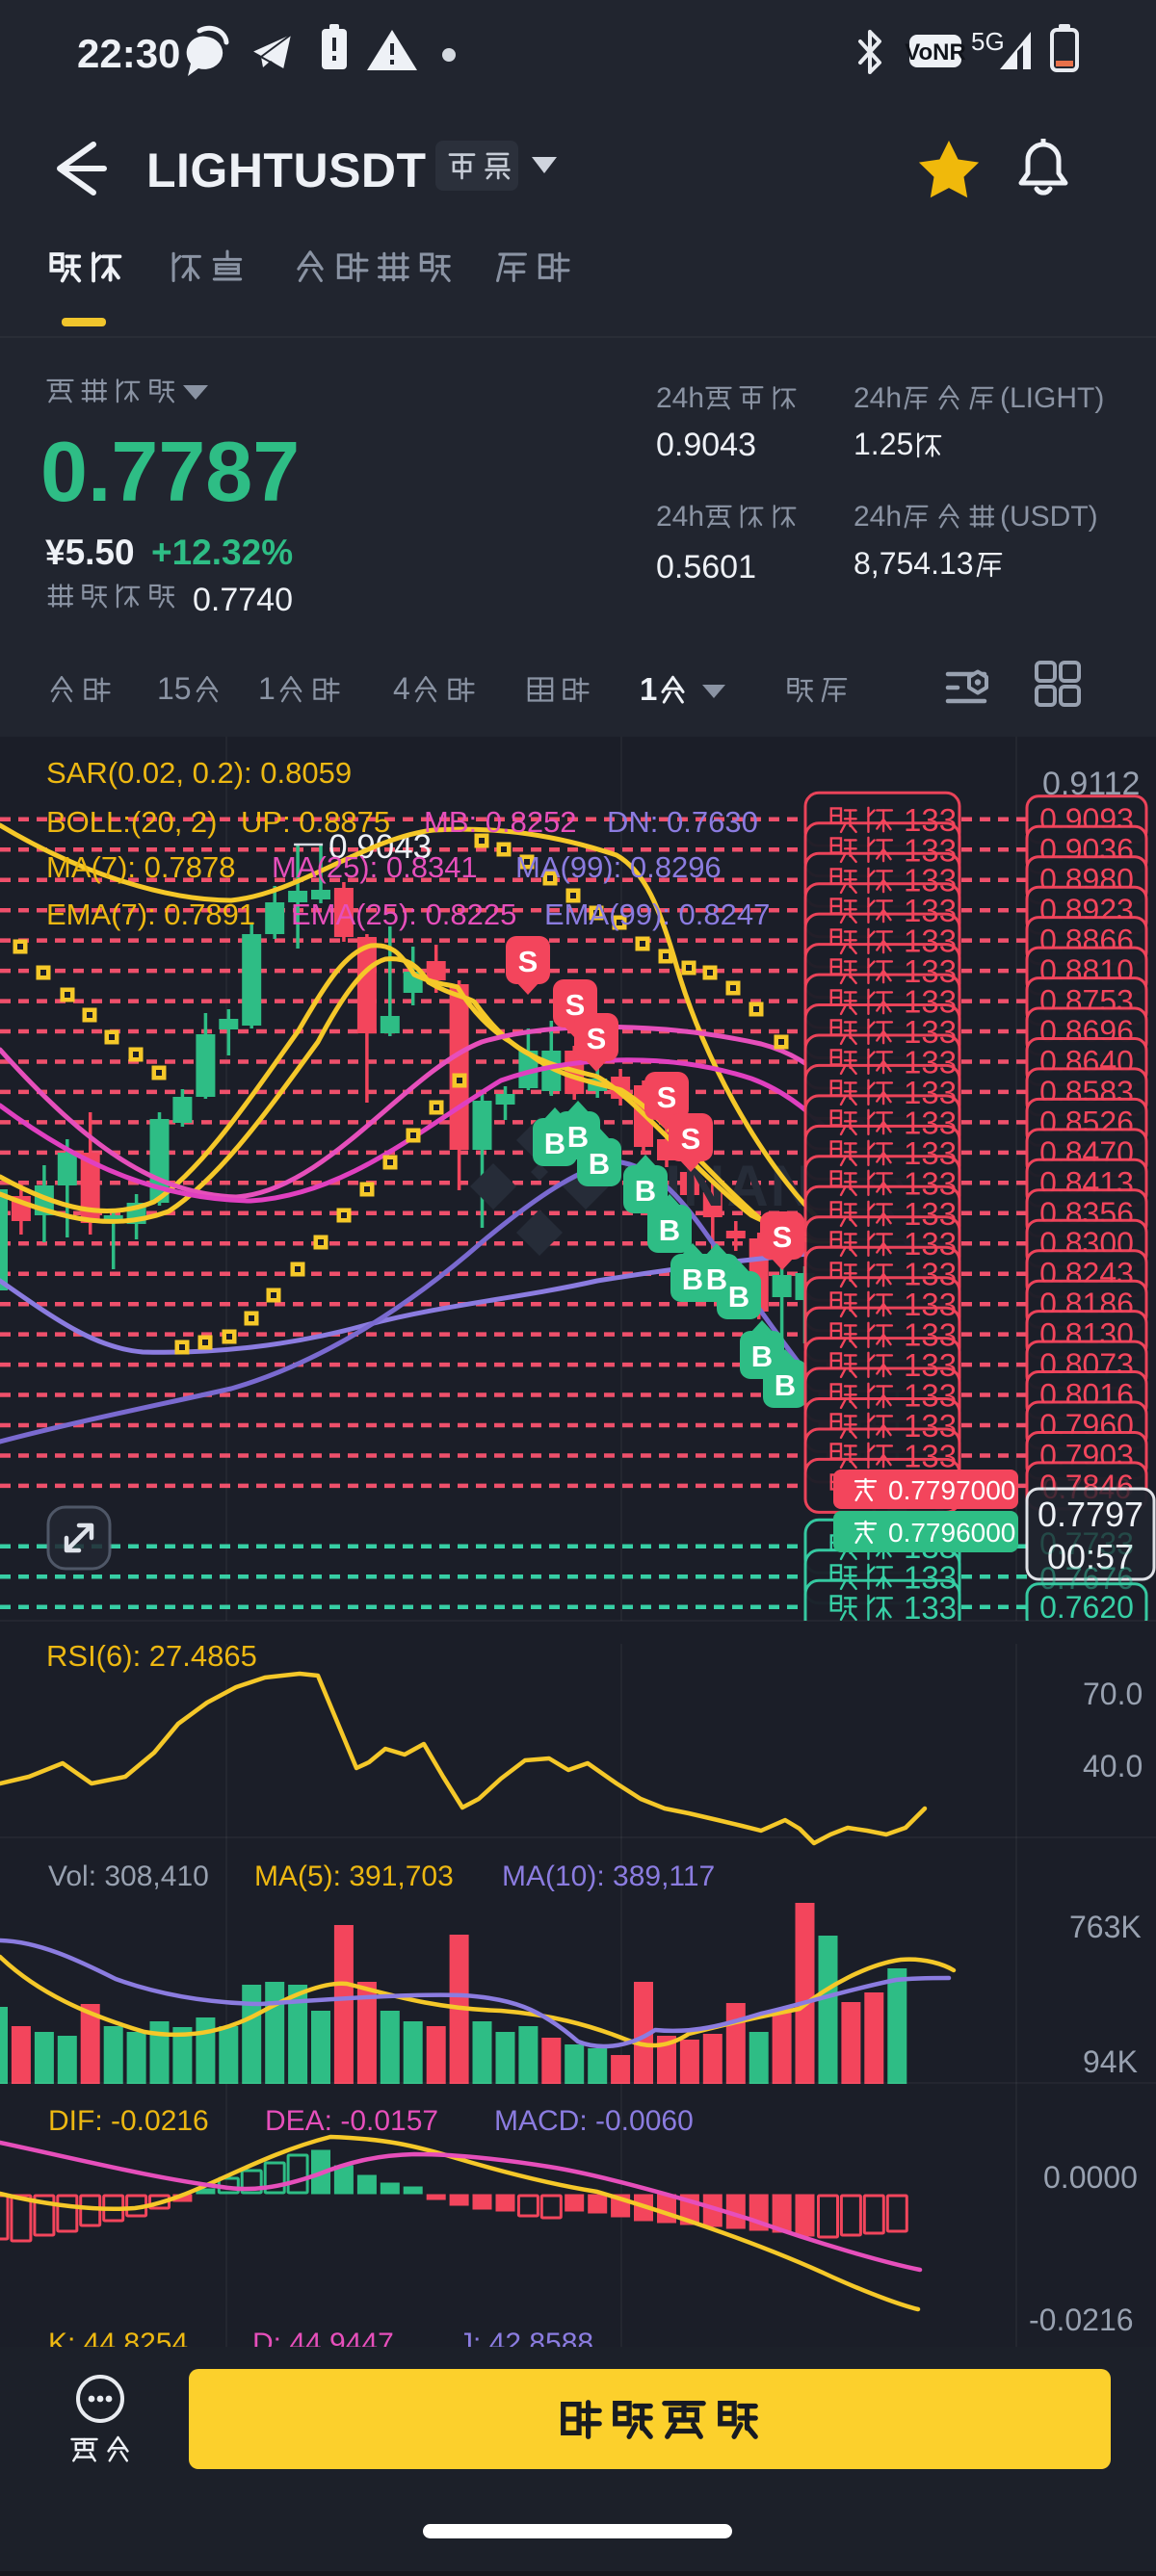 The height and width of the screenshot is (2576, 1156). I want to click on svg-text: 8,754.13, so click(914, 563).